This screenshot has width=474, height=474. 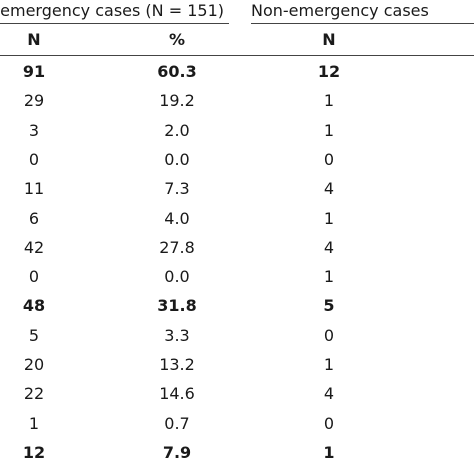 What do you see at coordinates (177, 394) in the screenshot?
I see `cell-emergency-pct: 14.6` at bounding box center [177, 394].